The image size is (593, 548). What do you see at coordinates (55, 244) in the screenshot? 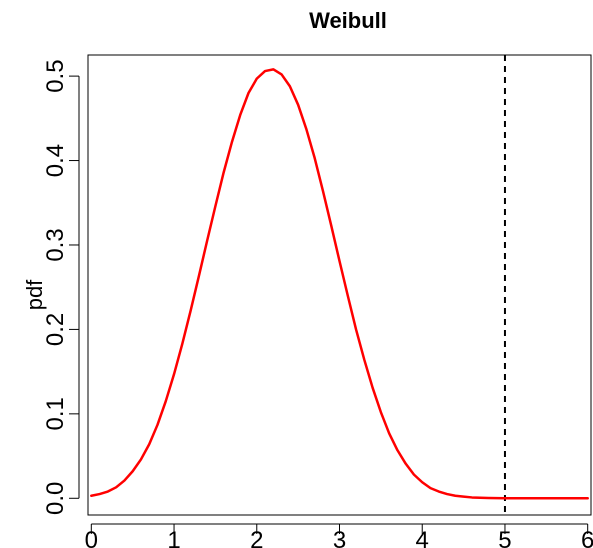
I see `y-tick-label: 0.3` at bounding box center [55, 244].